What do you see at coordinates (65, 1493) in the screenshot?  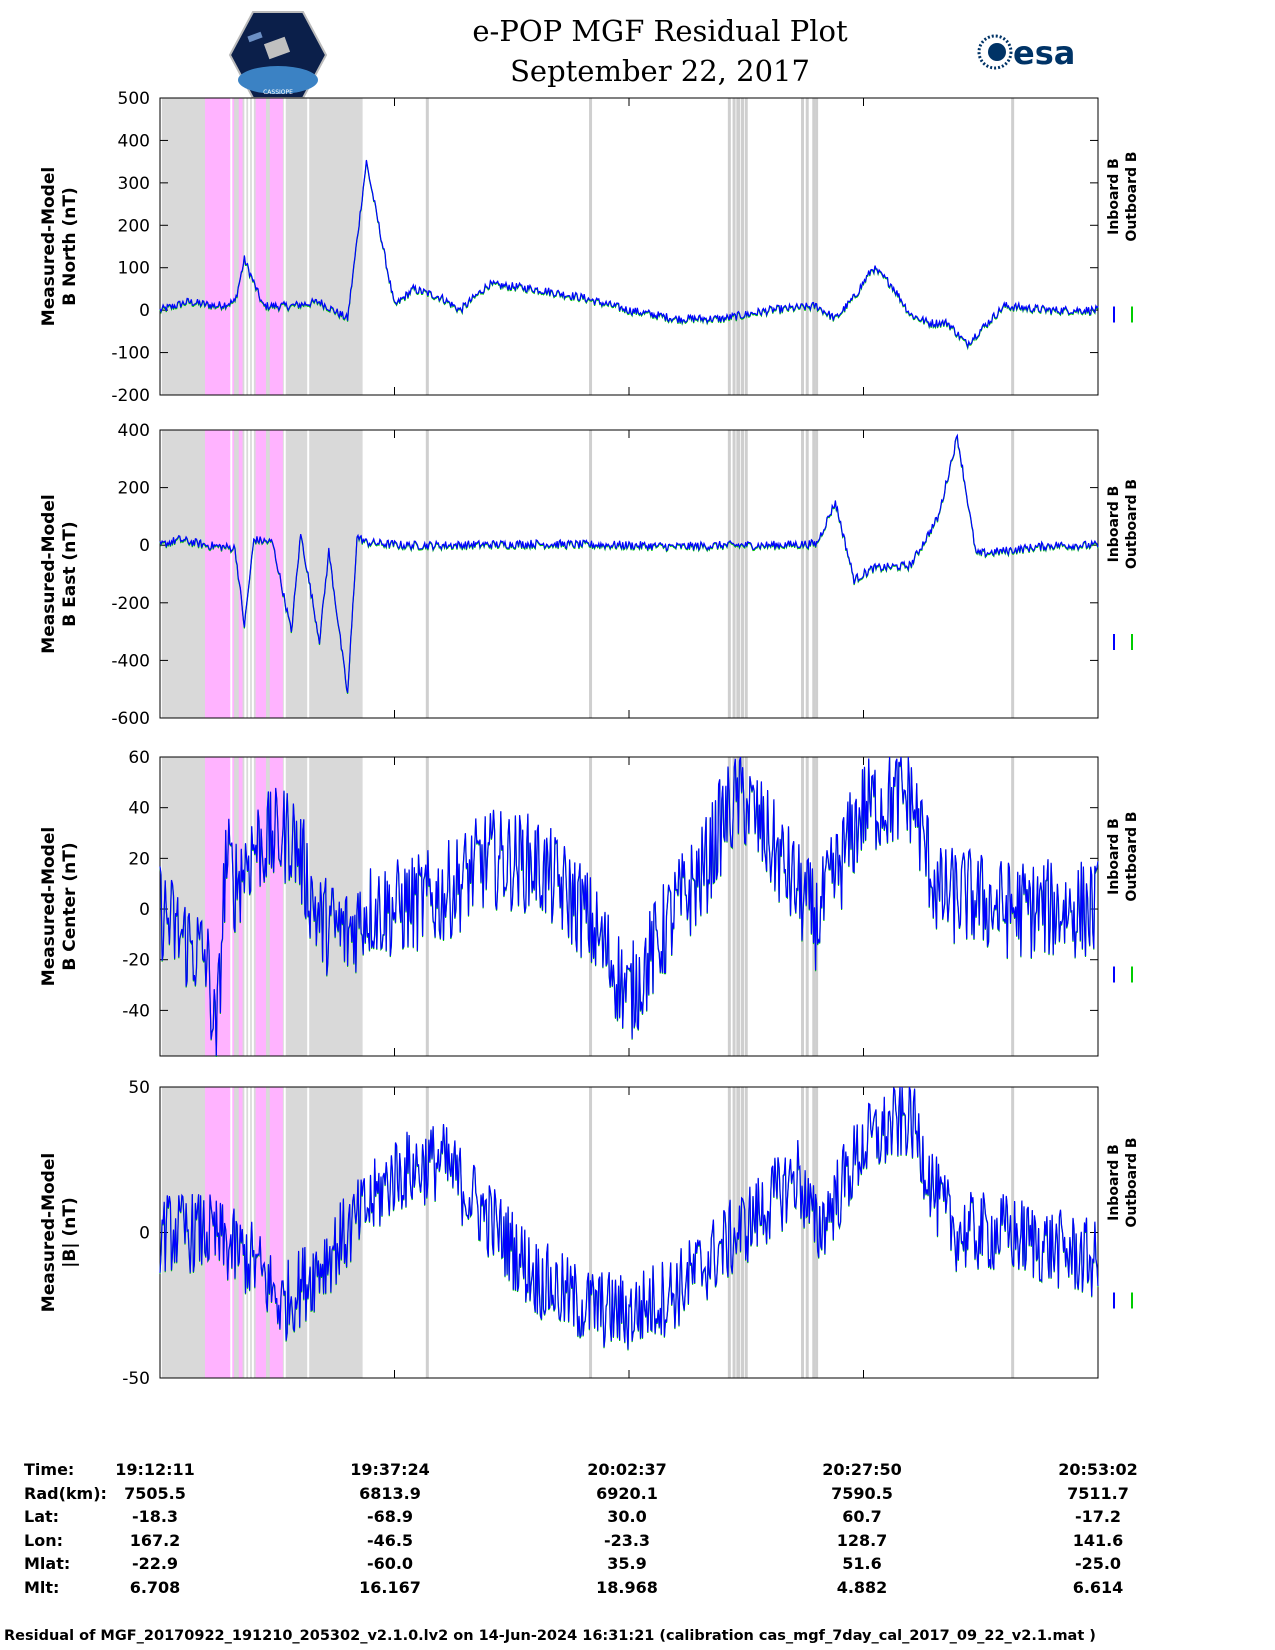 I see `info-row-label: Rad(km):` at bounding box center [65, 1493].